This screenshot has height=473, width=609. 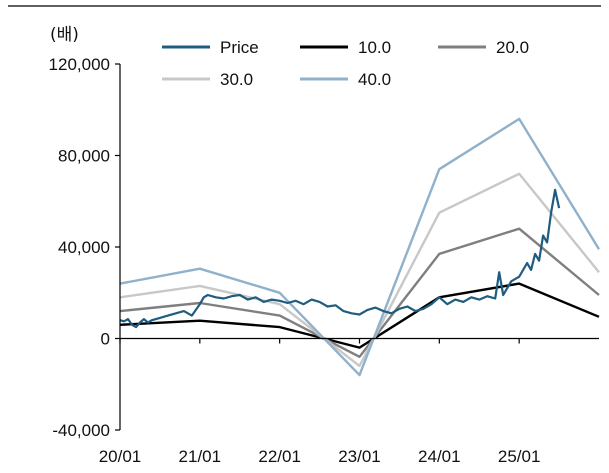 I want to click on x-tick-label: 25/01, so click(x=519, y=456).